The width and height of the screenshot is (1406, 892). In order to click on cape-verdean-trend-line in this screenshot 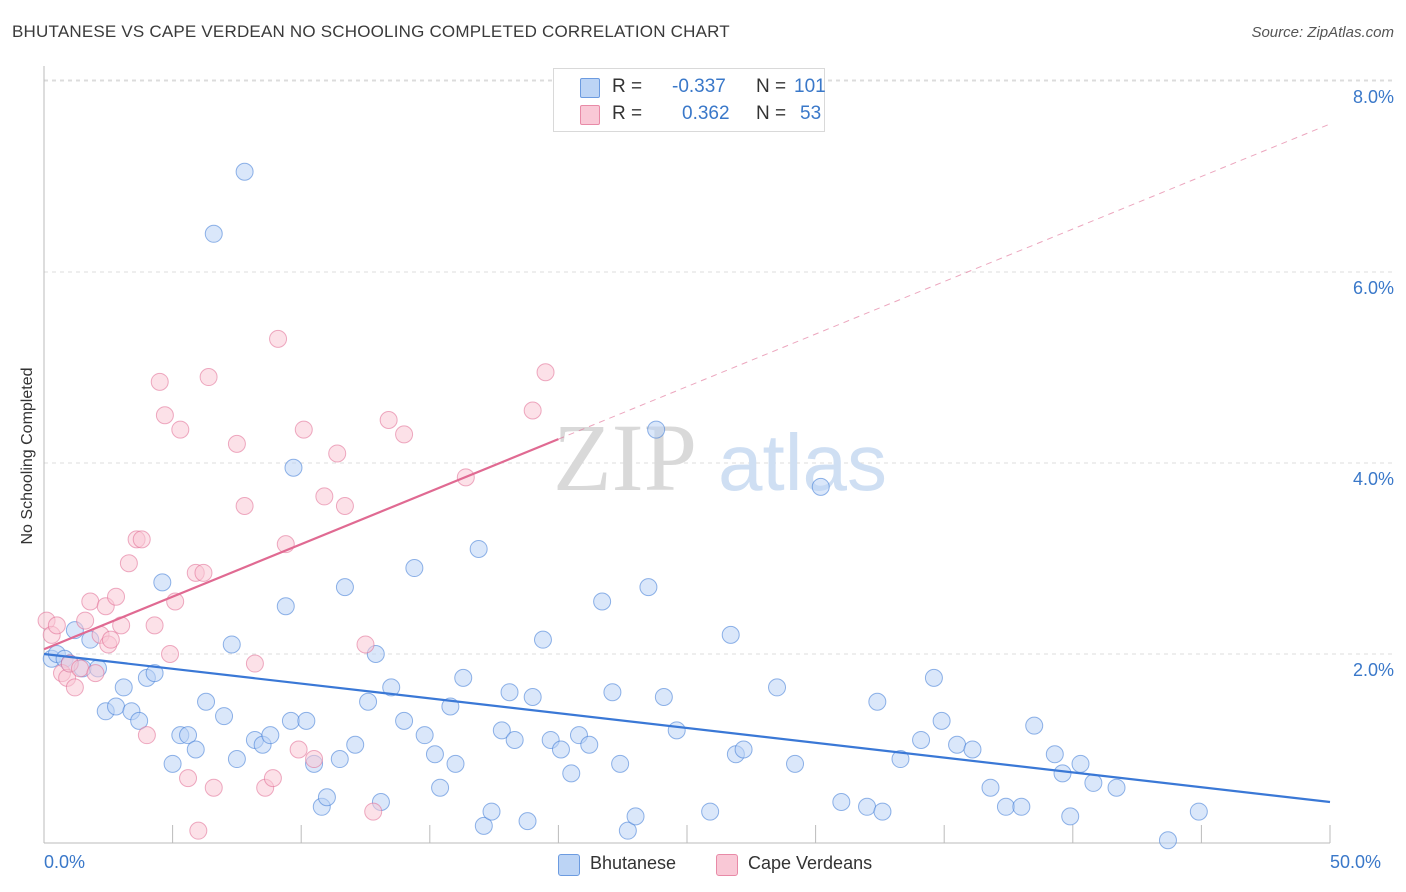, I will do `click(301, 544)`.